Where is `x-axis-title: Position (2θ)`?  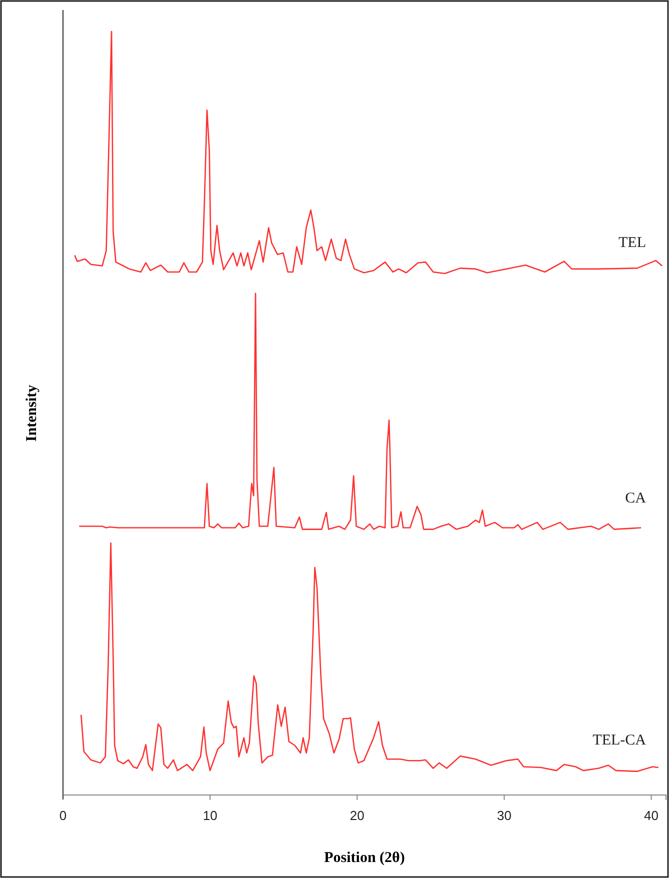
x-axis-title: Position (2θ) is located at coordinates (364, 858).